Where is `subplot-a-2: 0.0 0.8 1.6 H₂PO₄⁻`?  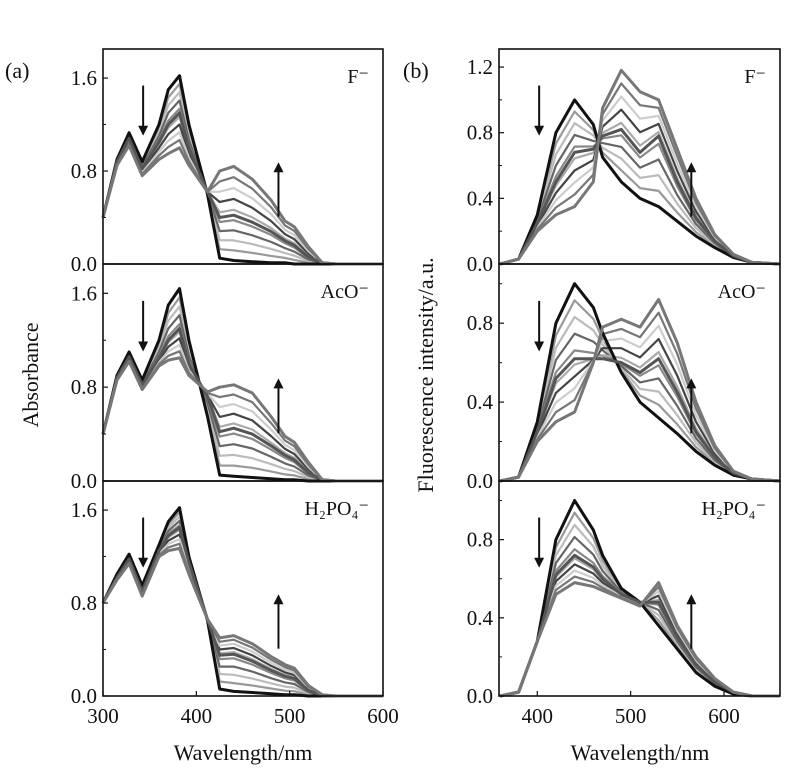
subplot-a-2: 0.0 0.8 1.6 H₂PO₄⁻ is located at coordinates (227, 594).